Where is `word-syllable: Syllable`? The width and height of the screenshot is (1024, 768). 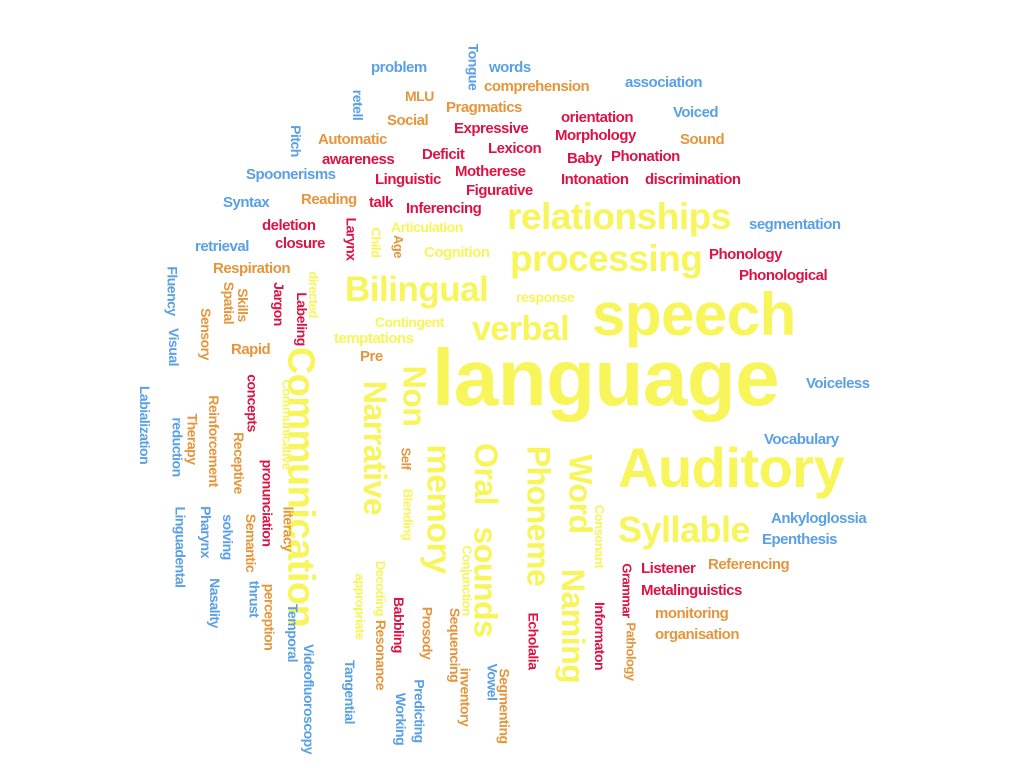
word-syllable: Syllable is located at coordinates (684, 529).